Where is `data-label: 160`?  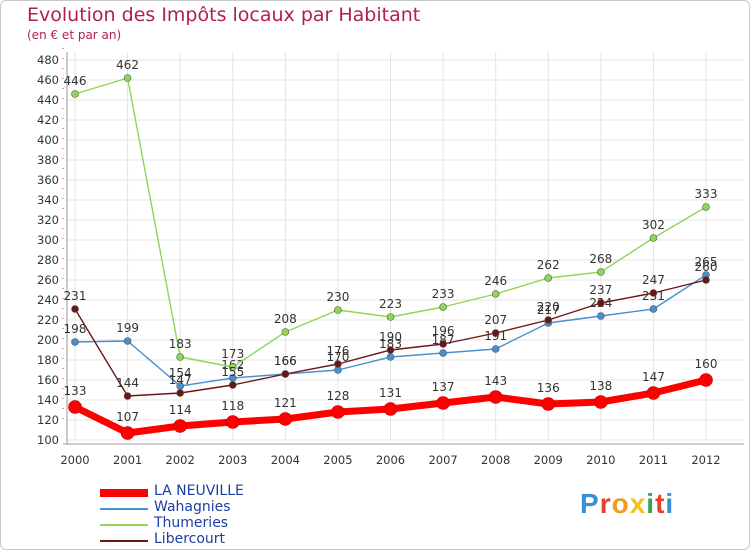
data-label: 160 is located at coordinates (706, 364).